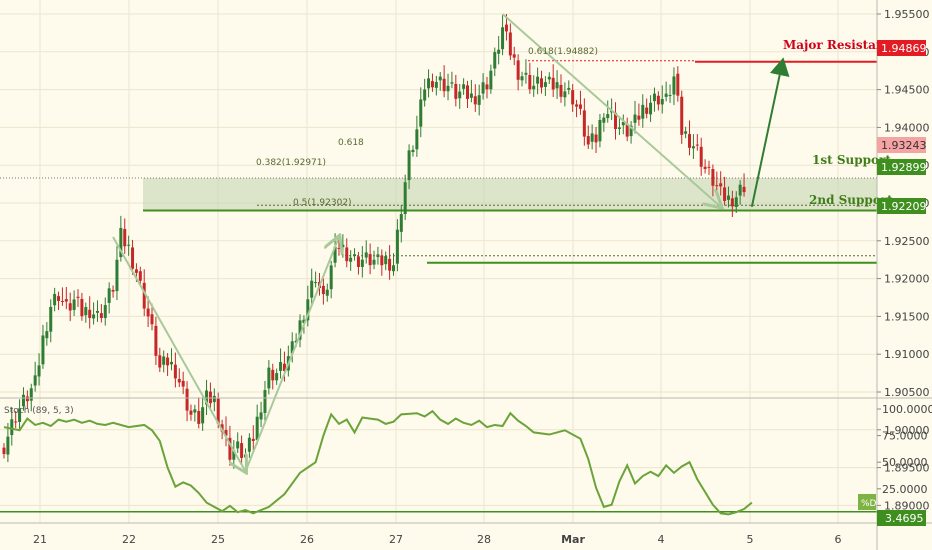 This screenshot has height=550, width=932. What do you see at coordinates (396, 539) in the screenshot?
I see `time-tick-4: 27` at bounding box center [396, 539].